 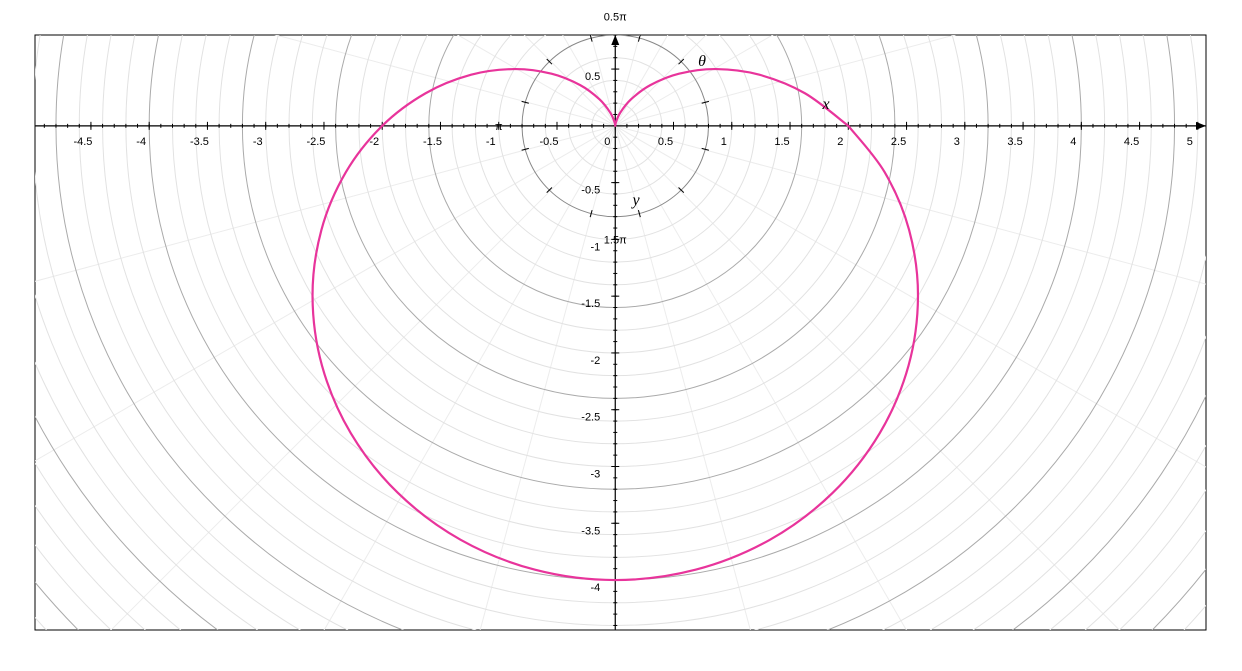 I want to click on x-tick-label: 3, so click(x=957, y=142).